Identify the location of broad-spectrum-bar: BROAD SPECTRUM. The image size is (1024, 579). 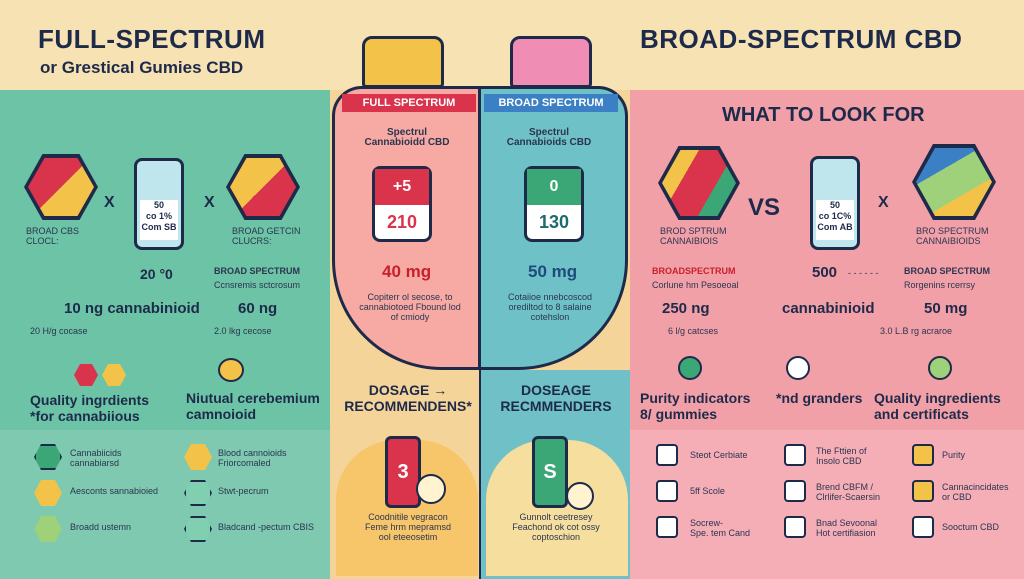
(551, 103).